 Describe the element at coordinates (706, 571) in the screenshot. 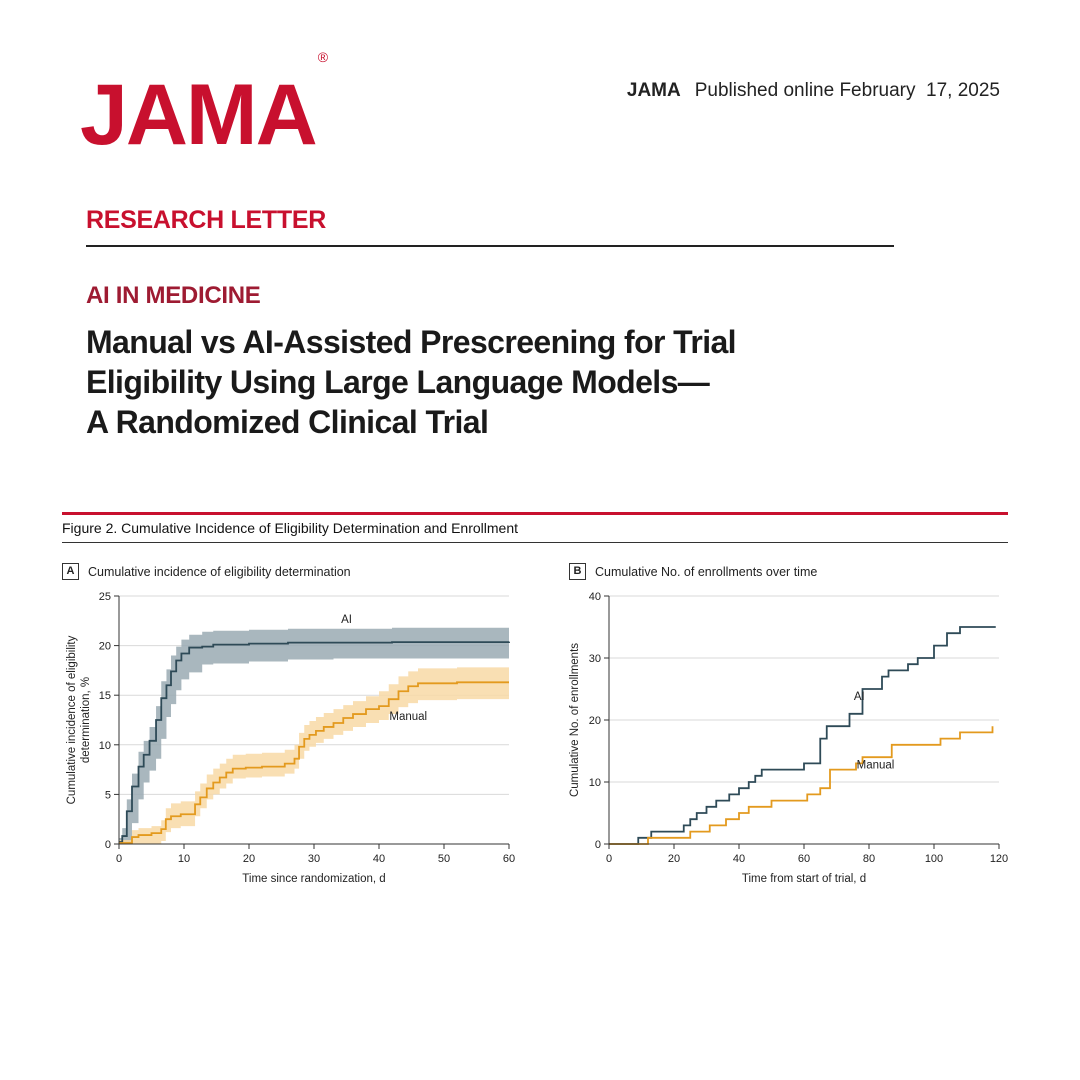

I see `panel-b-title: Cumulative No. of enrollments over time` at that location.